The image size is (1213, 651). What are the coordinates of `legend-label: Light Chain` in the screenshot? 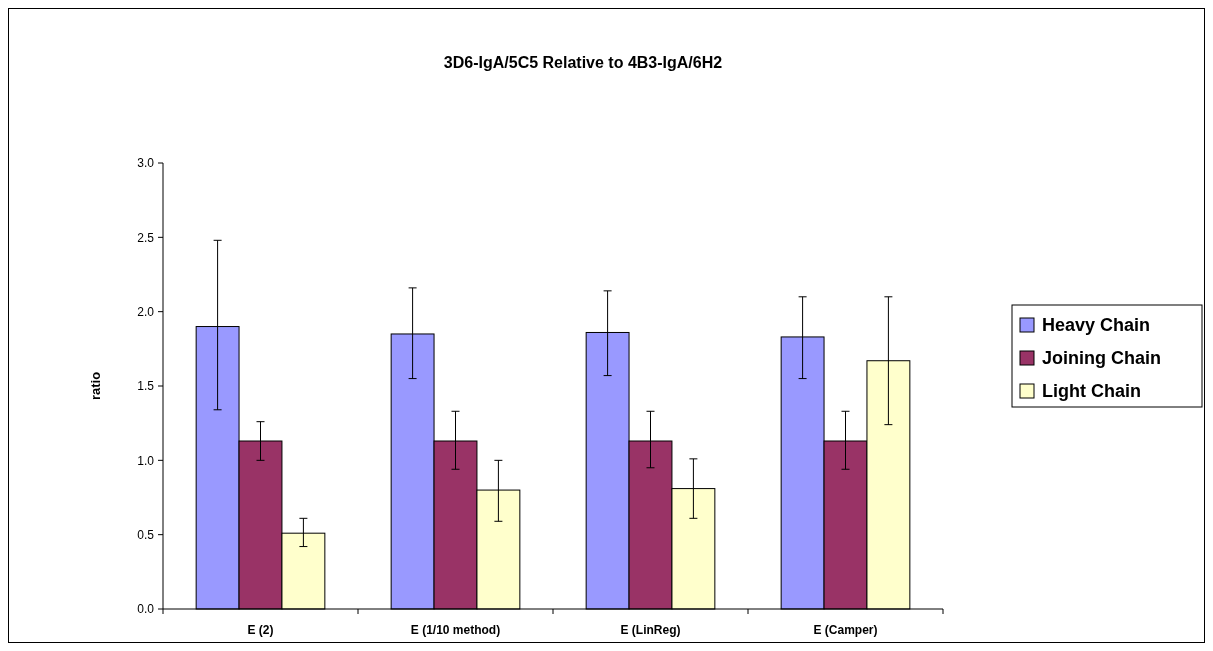 It's located at (1091, 391).